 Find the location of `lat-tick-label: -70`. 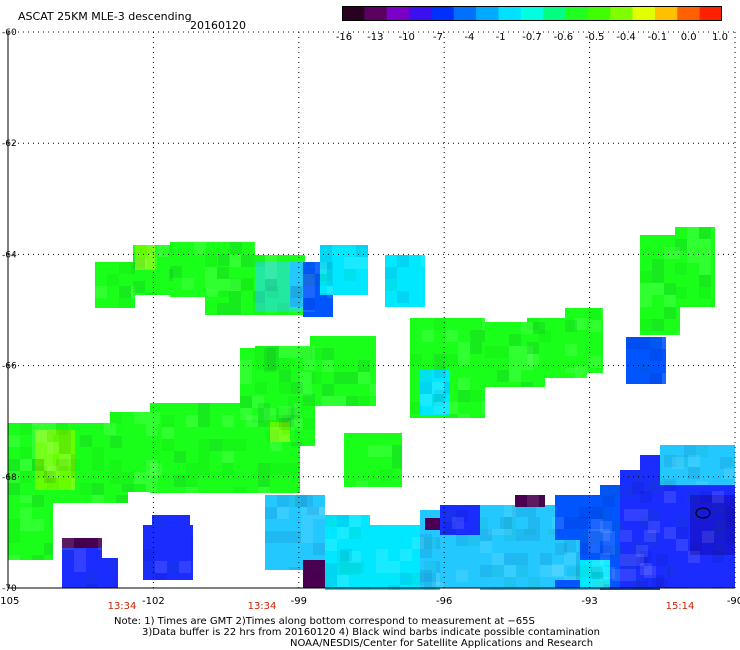

lat-tick-label: -70 is located at coordinates (9, 589).